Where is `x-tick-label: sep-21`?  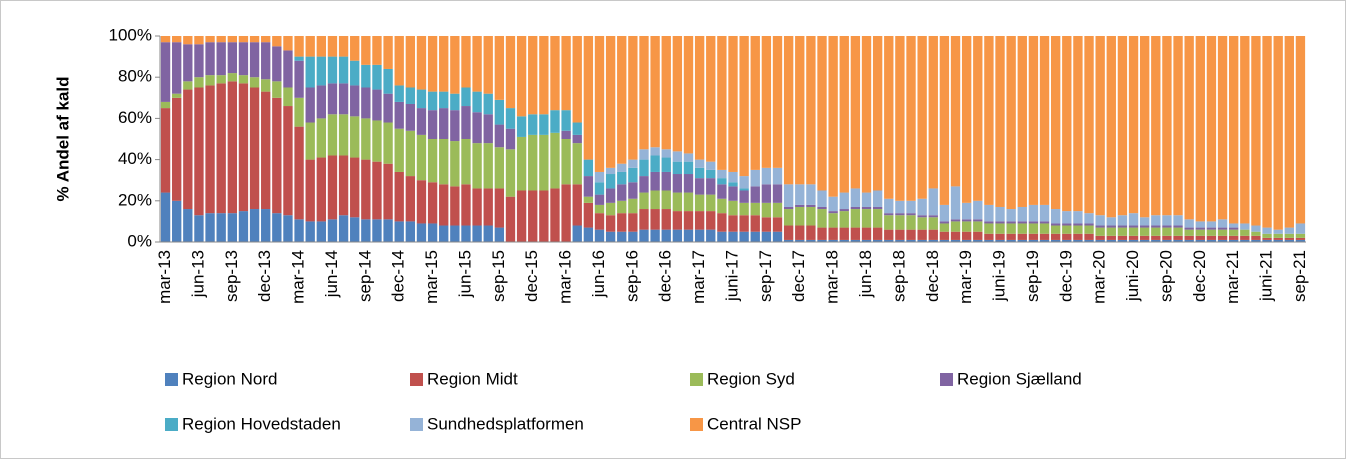 x-tick-label: sep-21 is located at coordinates (1299, 276).